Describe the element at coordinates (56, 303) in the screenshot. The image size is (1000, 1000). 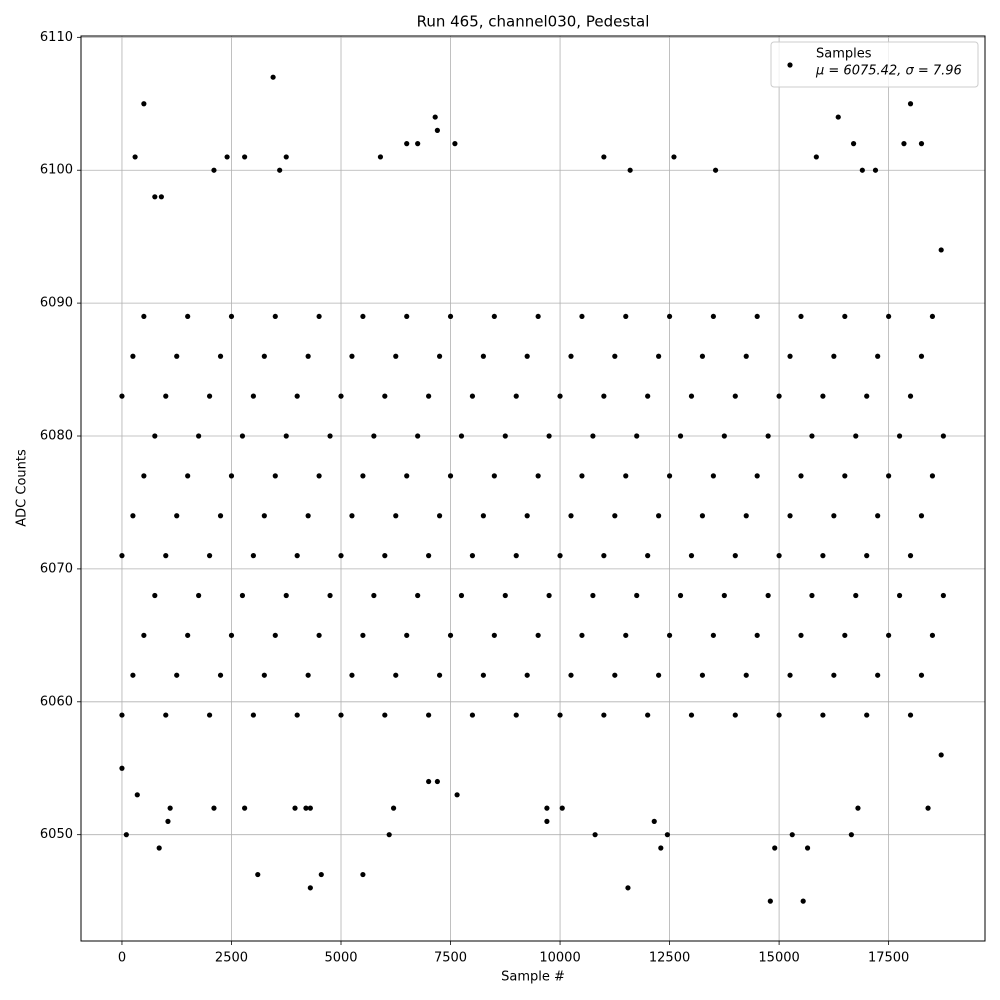
I see `y-tick-label: 6090` at that location.